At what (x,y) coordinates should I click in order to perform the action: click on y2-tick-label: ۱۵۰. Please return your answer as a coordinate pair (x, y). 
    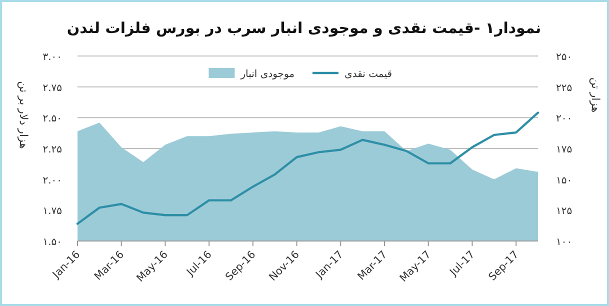
    Looking at the image, I should click on (564, 180).